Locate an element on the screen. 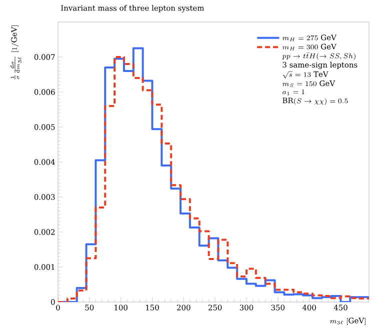 The height and width of the screenshot is (333, 381). annotation: $\mathrm{BR}(S \to \chi\chi) = 0.5$ is located at coordinates (315, 101).